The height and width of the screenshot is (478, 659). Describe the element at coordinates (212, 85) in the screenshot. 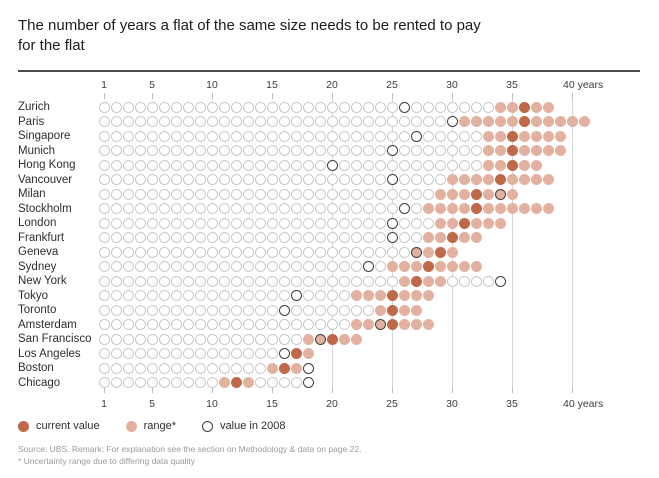

I see `axis-tick-label-top: 10` at that location.